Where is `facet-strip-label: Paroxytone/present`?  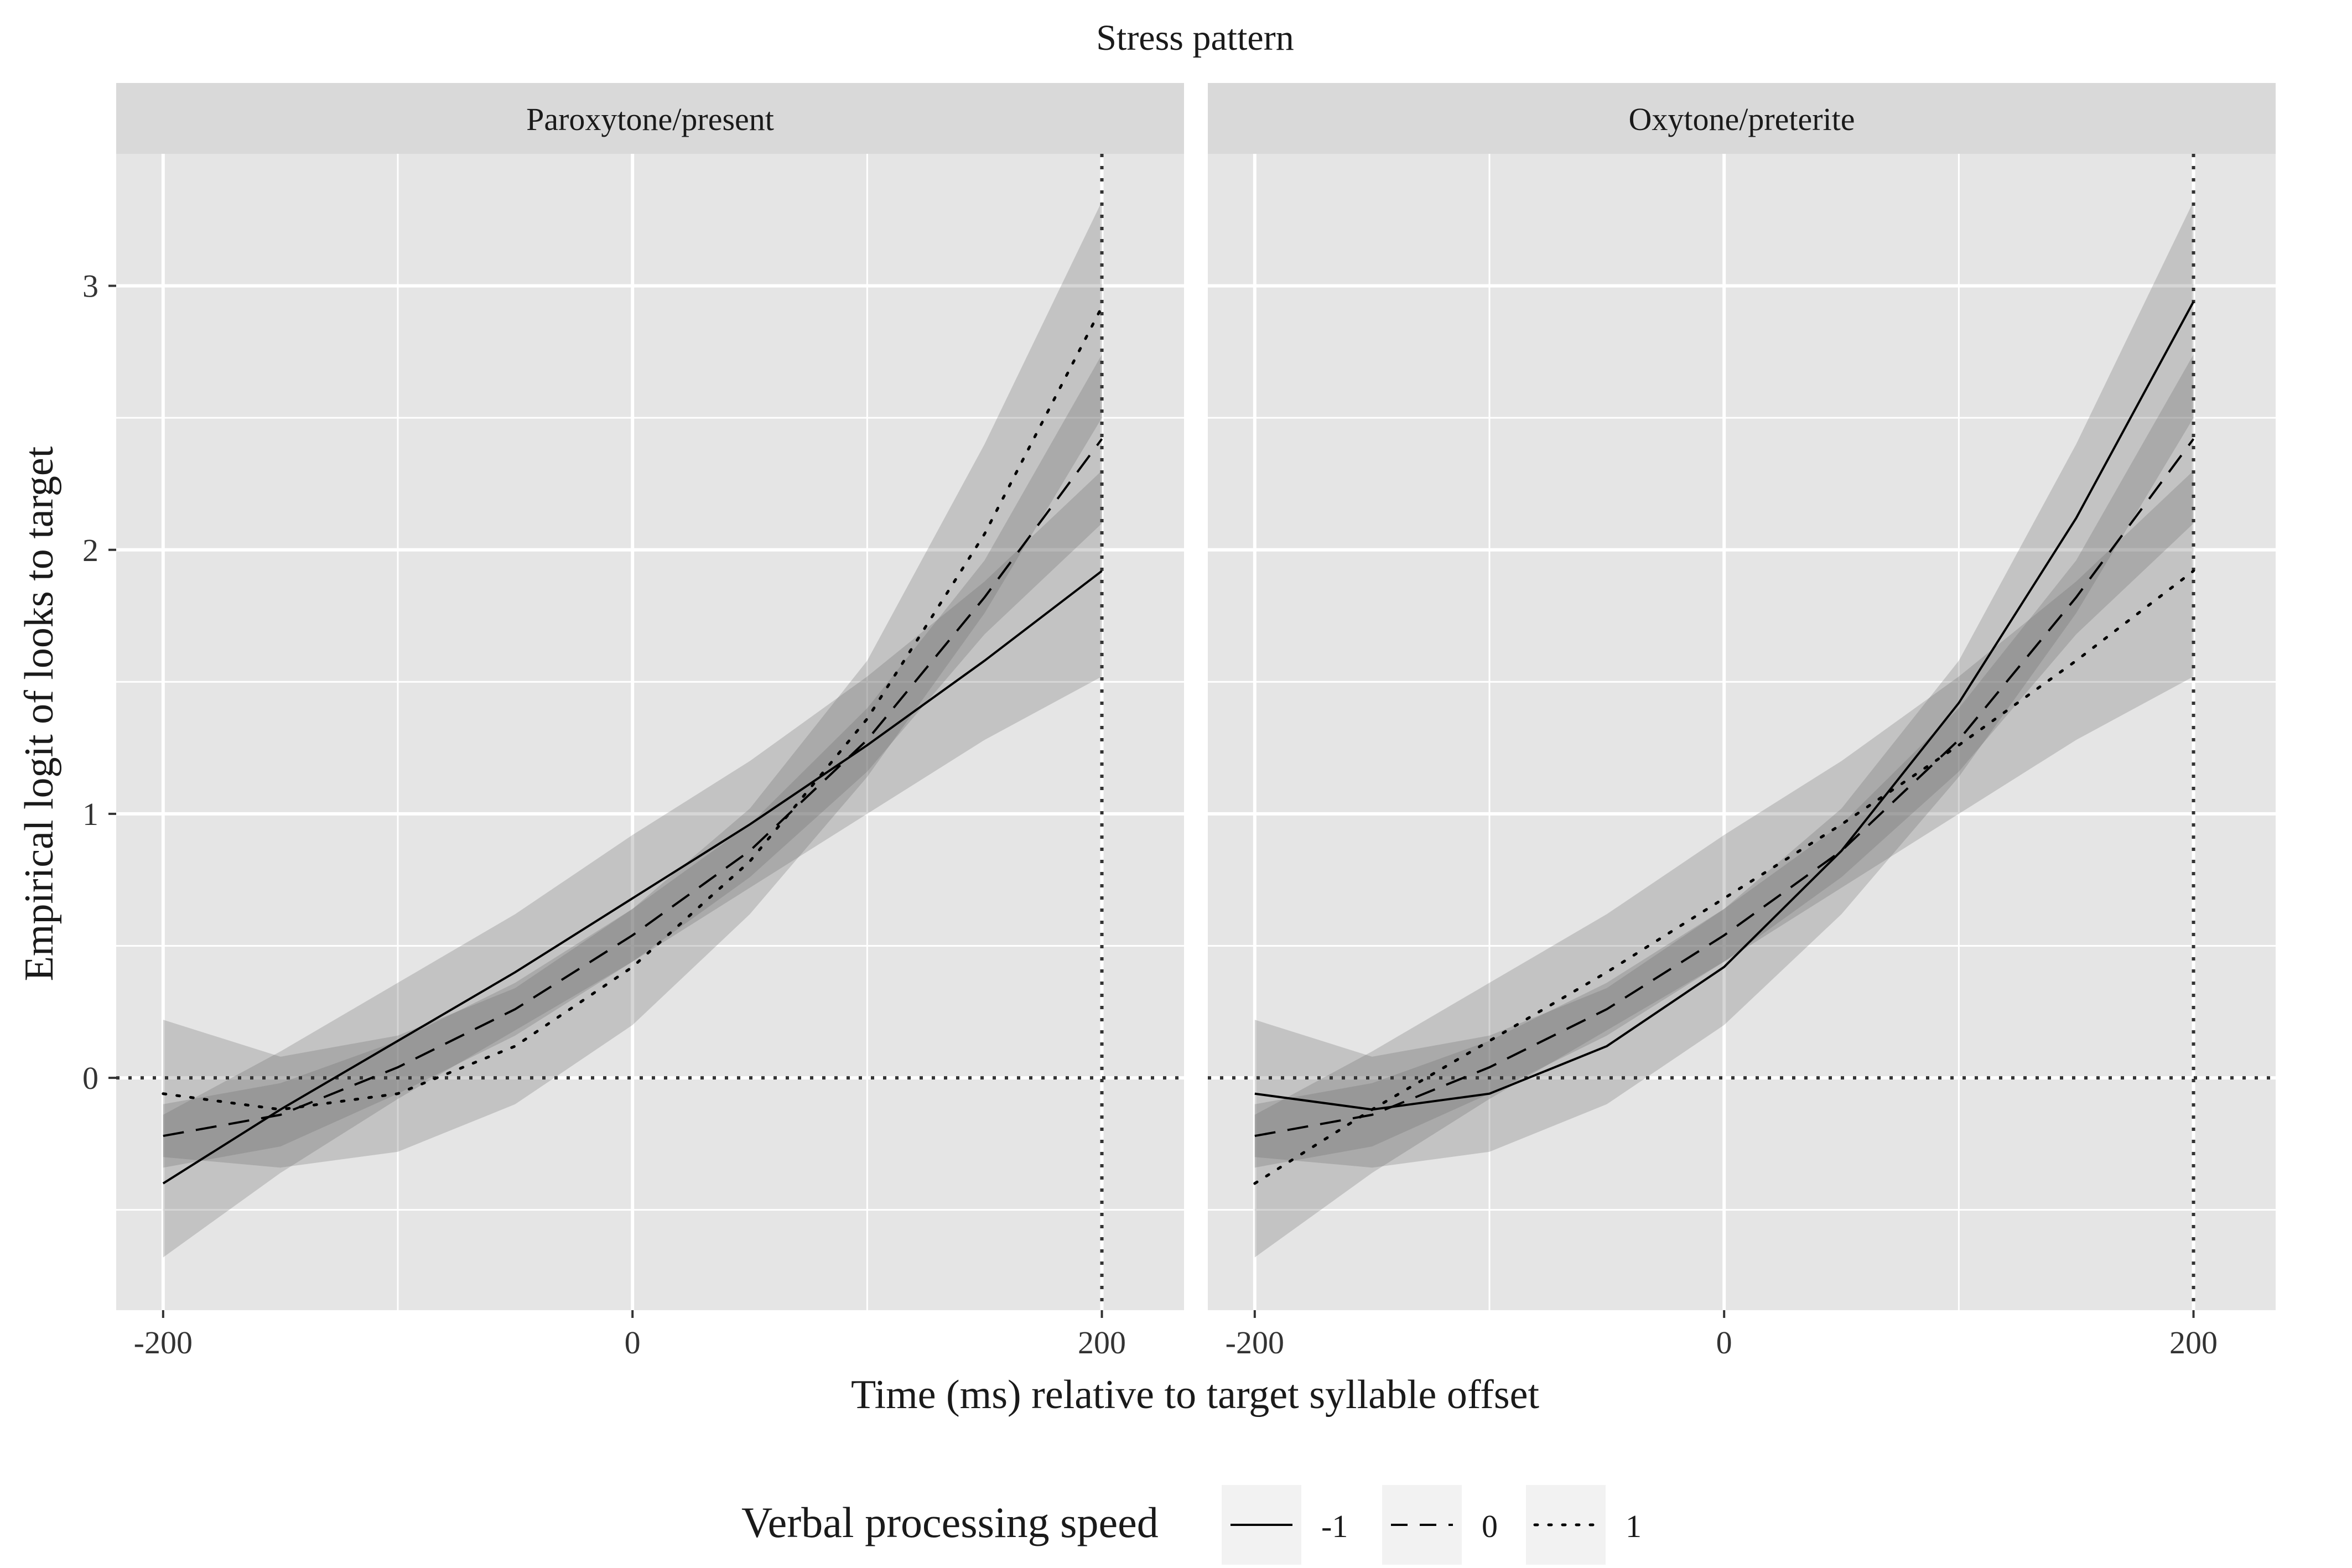 facet-strip-label: Paroxytone/present is located at coordinates (650, 119).